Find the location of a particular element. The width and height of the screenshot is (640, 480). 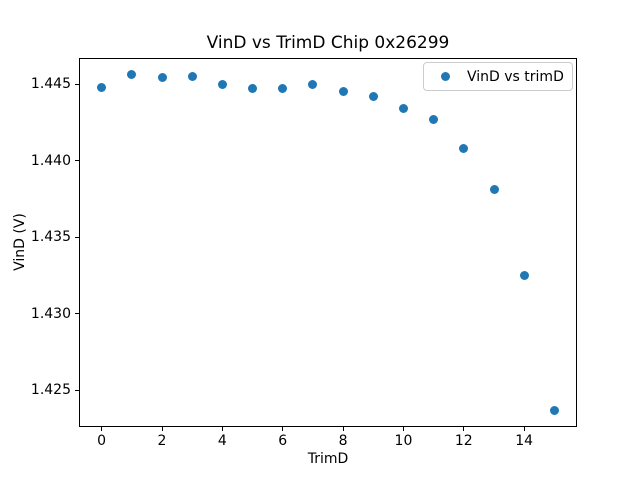

x-tick-label: 10 is located at coordinates (403, 441).